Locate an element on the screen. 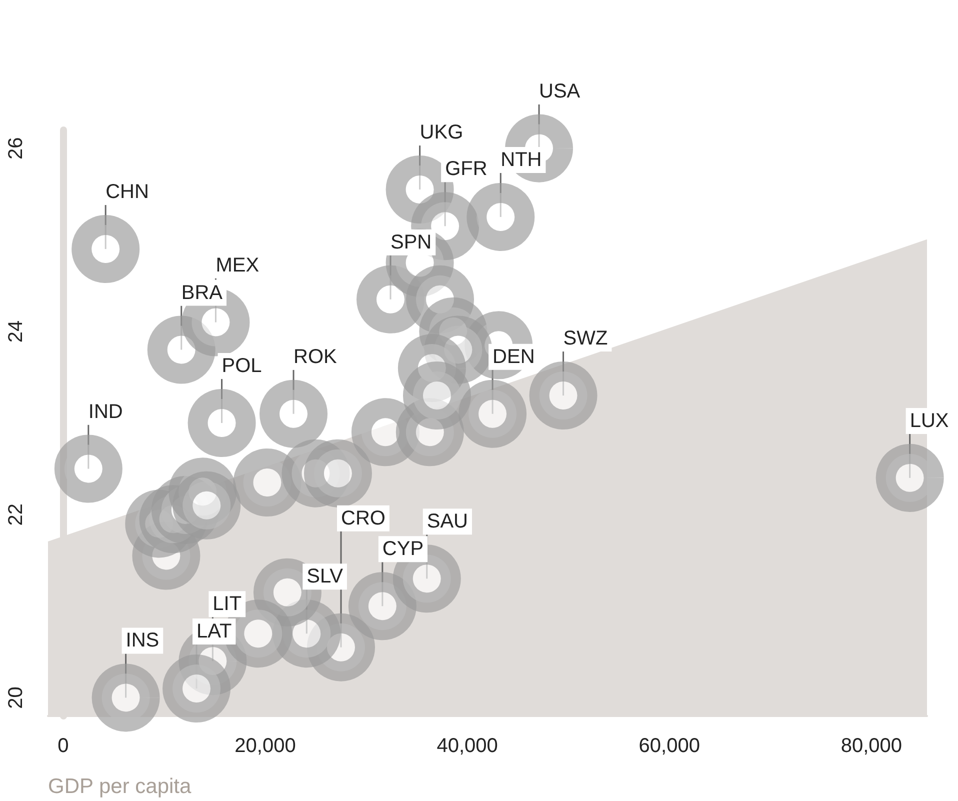 This screenshot has height=801, width=958. annotation: GFR is located at coordinates (466, 169).